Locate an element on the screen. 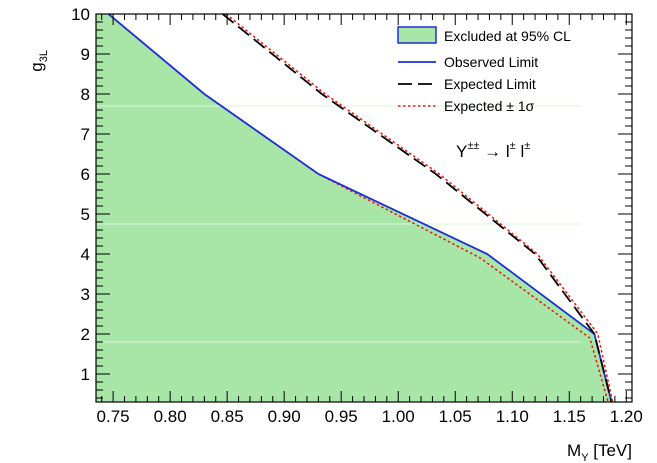  x-tick-label: 0.85 is located at coordinates (227, 416).